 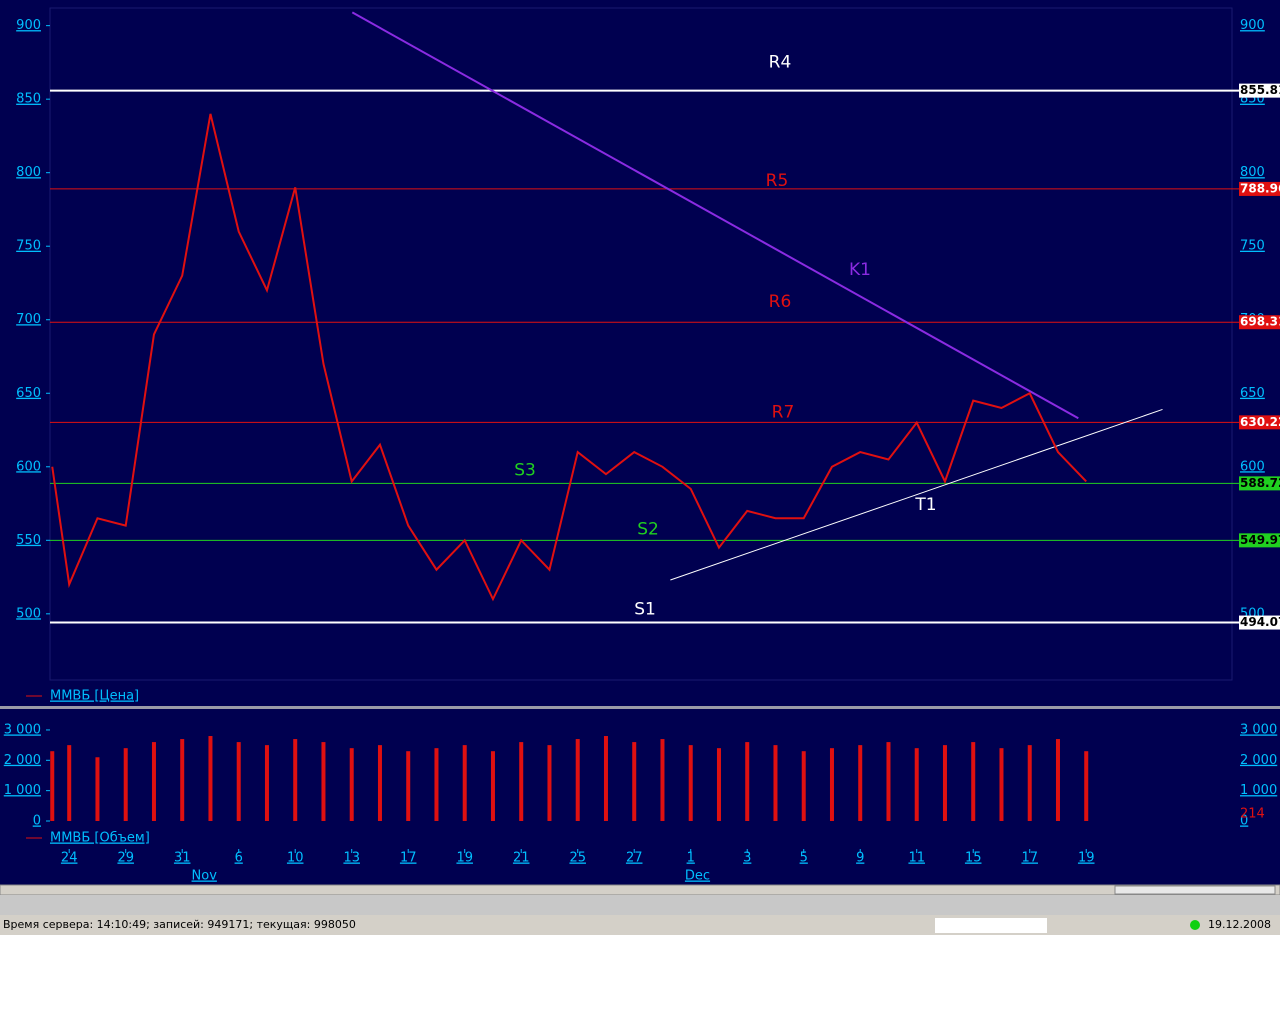 What do you see at coordinates (691, 858) in the screenshot?
I see `x-tick-label: 1` at bounding box center [691, 858].